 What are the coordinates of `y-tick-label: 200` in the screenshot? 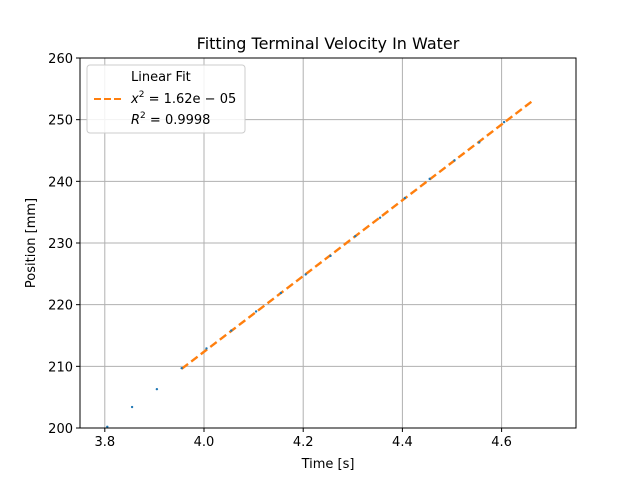 It's located at (60, 429).